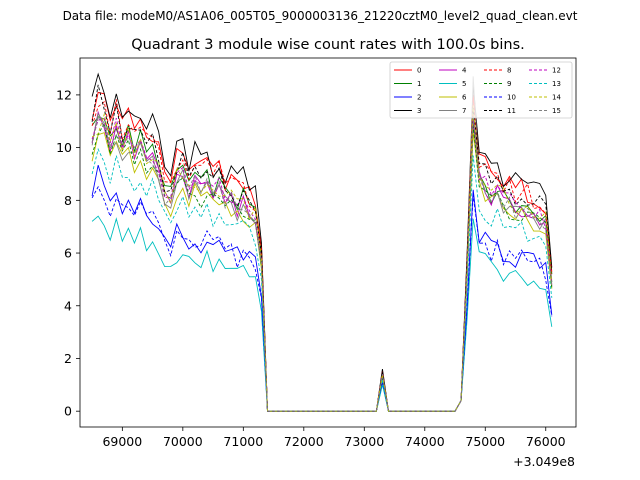 Image resolution: width=640 pixels, height=480 pixels. Describe the element at coordinates (464, 111) in the screenshot. I see `legend-label-7: 7` at that location.